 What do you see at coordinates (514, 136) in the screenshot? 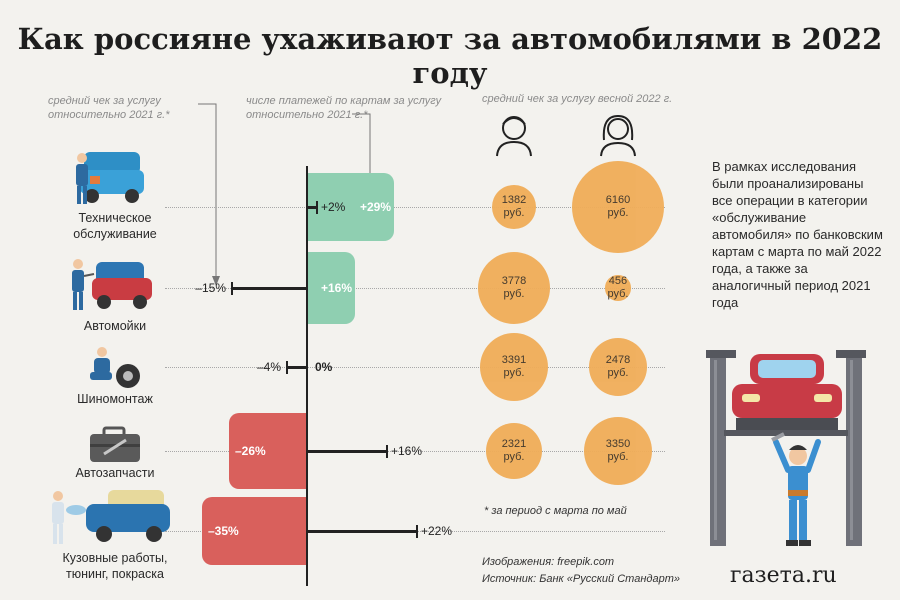
I see `man-icon` at bounding box center [514, 136].